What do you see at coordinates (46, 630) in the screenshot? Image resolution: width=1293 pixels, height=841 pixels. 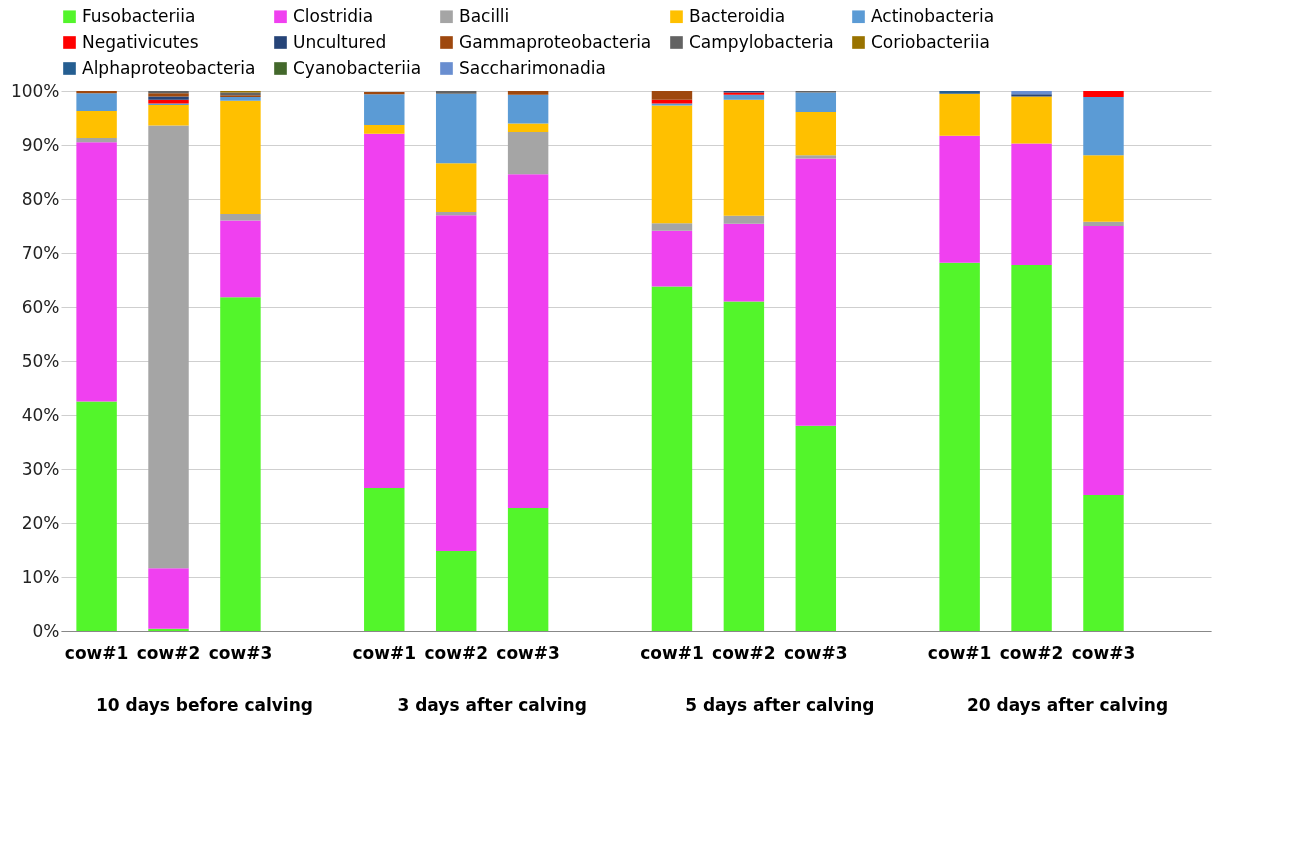 I see `y-tick-label: 0%` at bounding box center [46, 630].